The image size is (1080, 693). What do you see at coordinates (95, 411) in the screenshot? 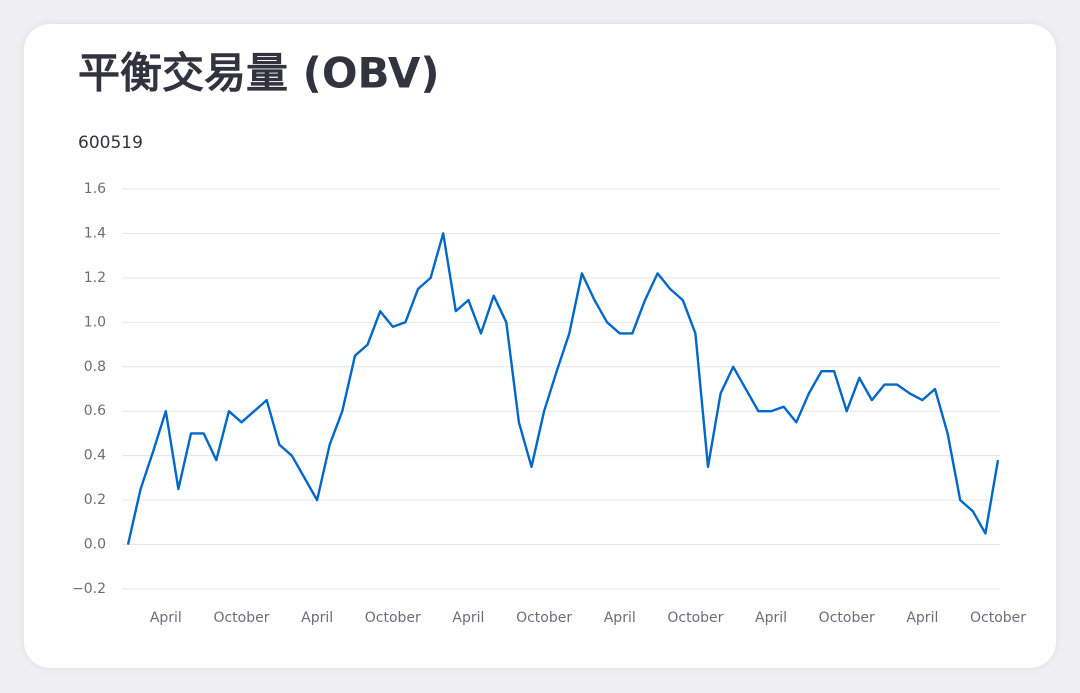
I see `y-tick-label: 0.6` at bounding box center [95, 411].